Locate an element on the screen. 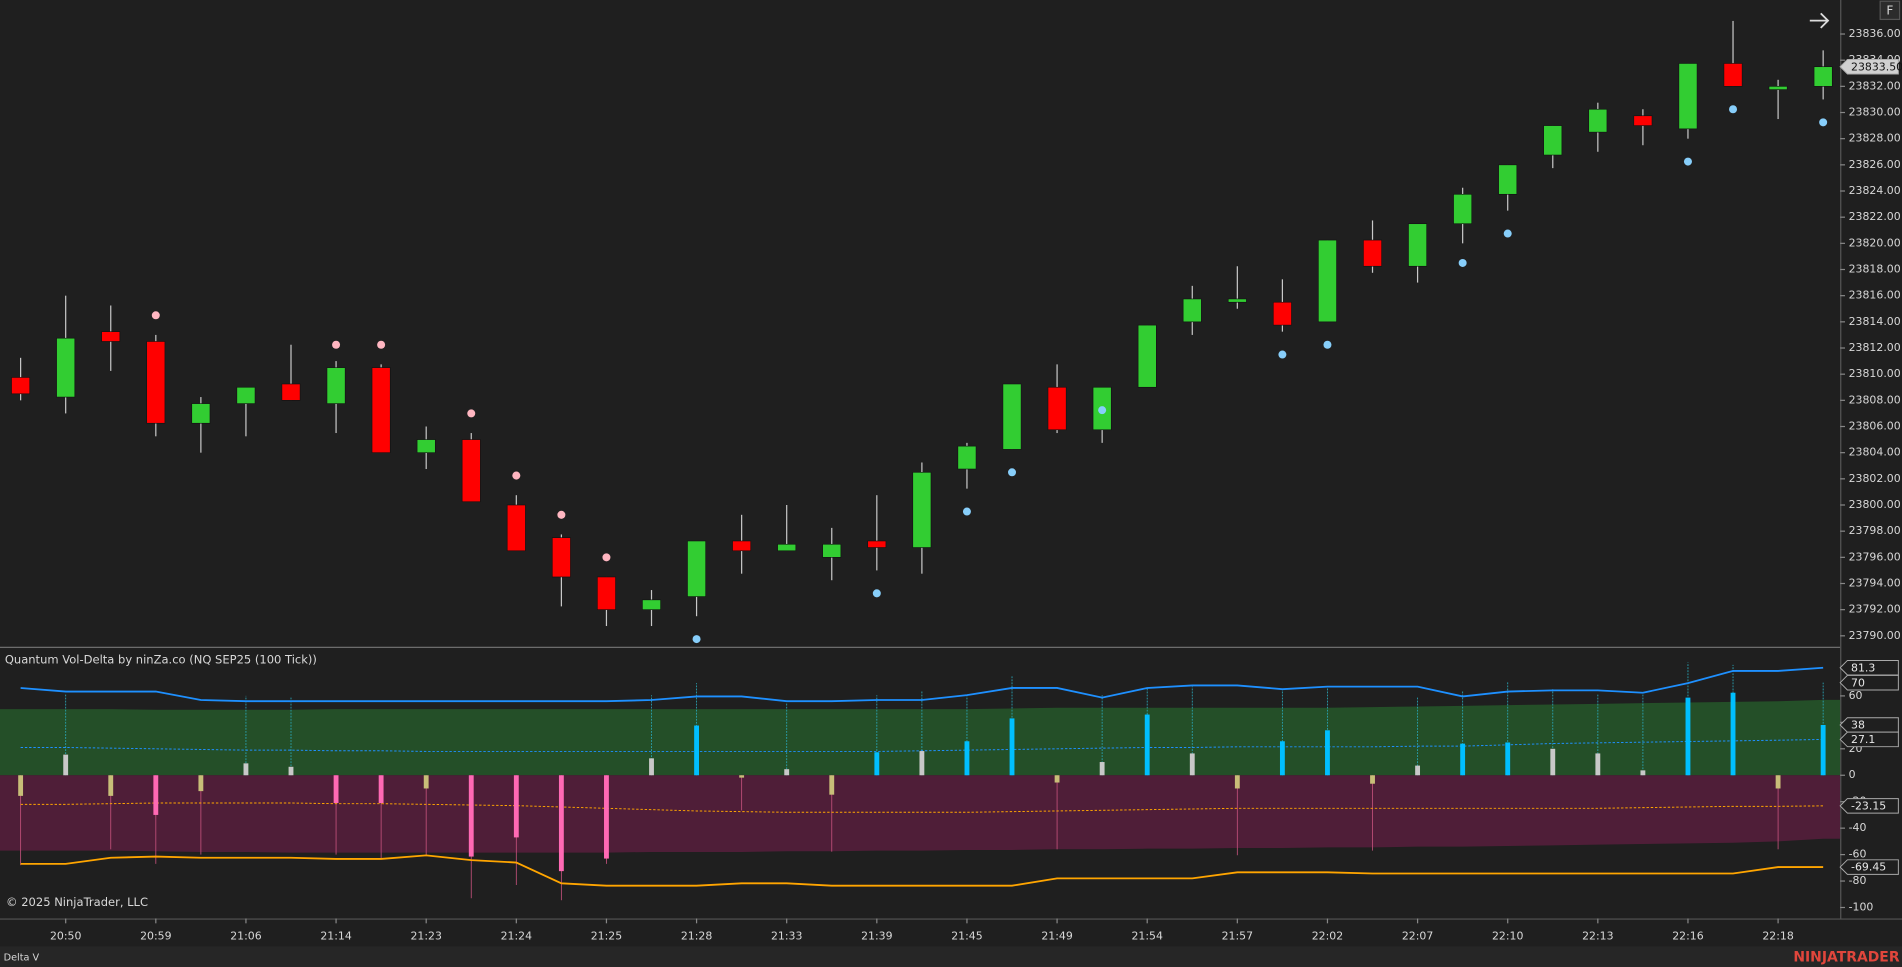 The height and width of the screenshot is (967, 1902). x-tick-label: 21:23 is located at coordinates (425, 936).